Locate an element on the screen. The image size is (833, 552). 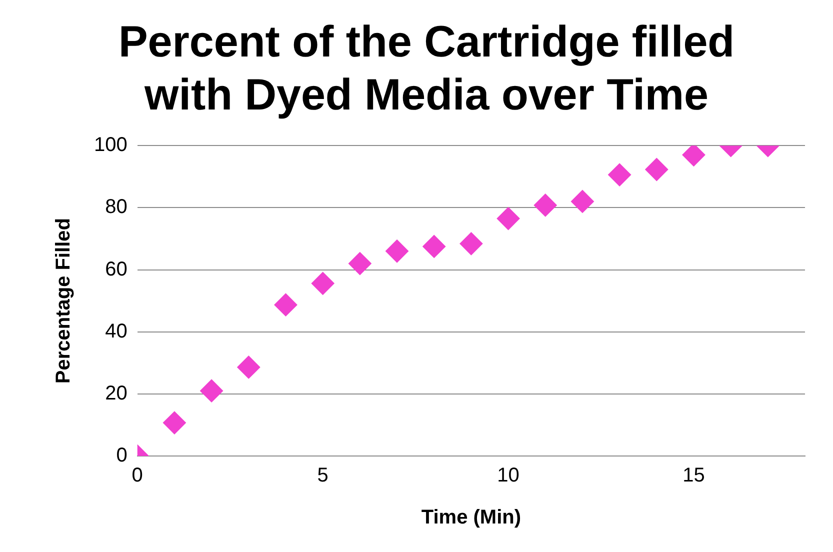
y-tick-label: 60 is located at coordinates (116, 269).